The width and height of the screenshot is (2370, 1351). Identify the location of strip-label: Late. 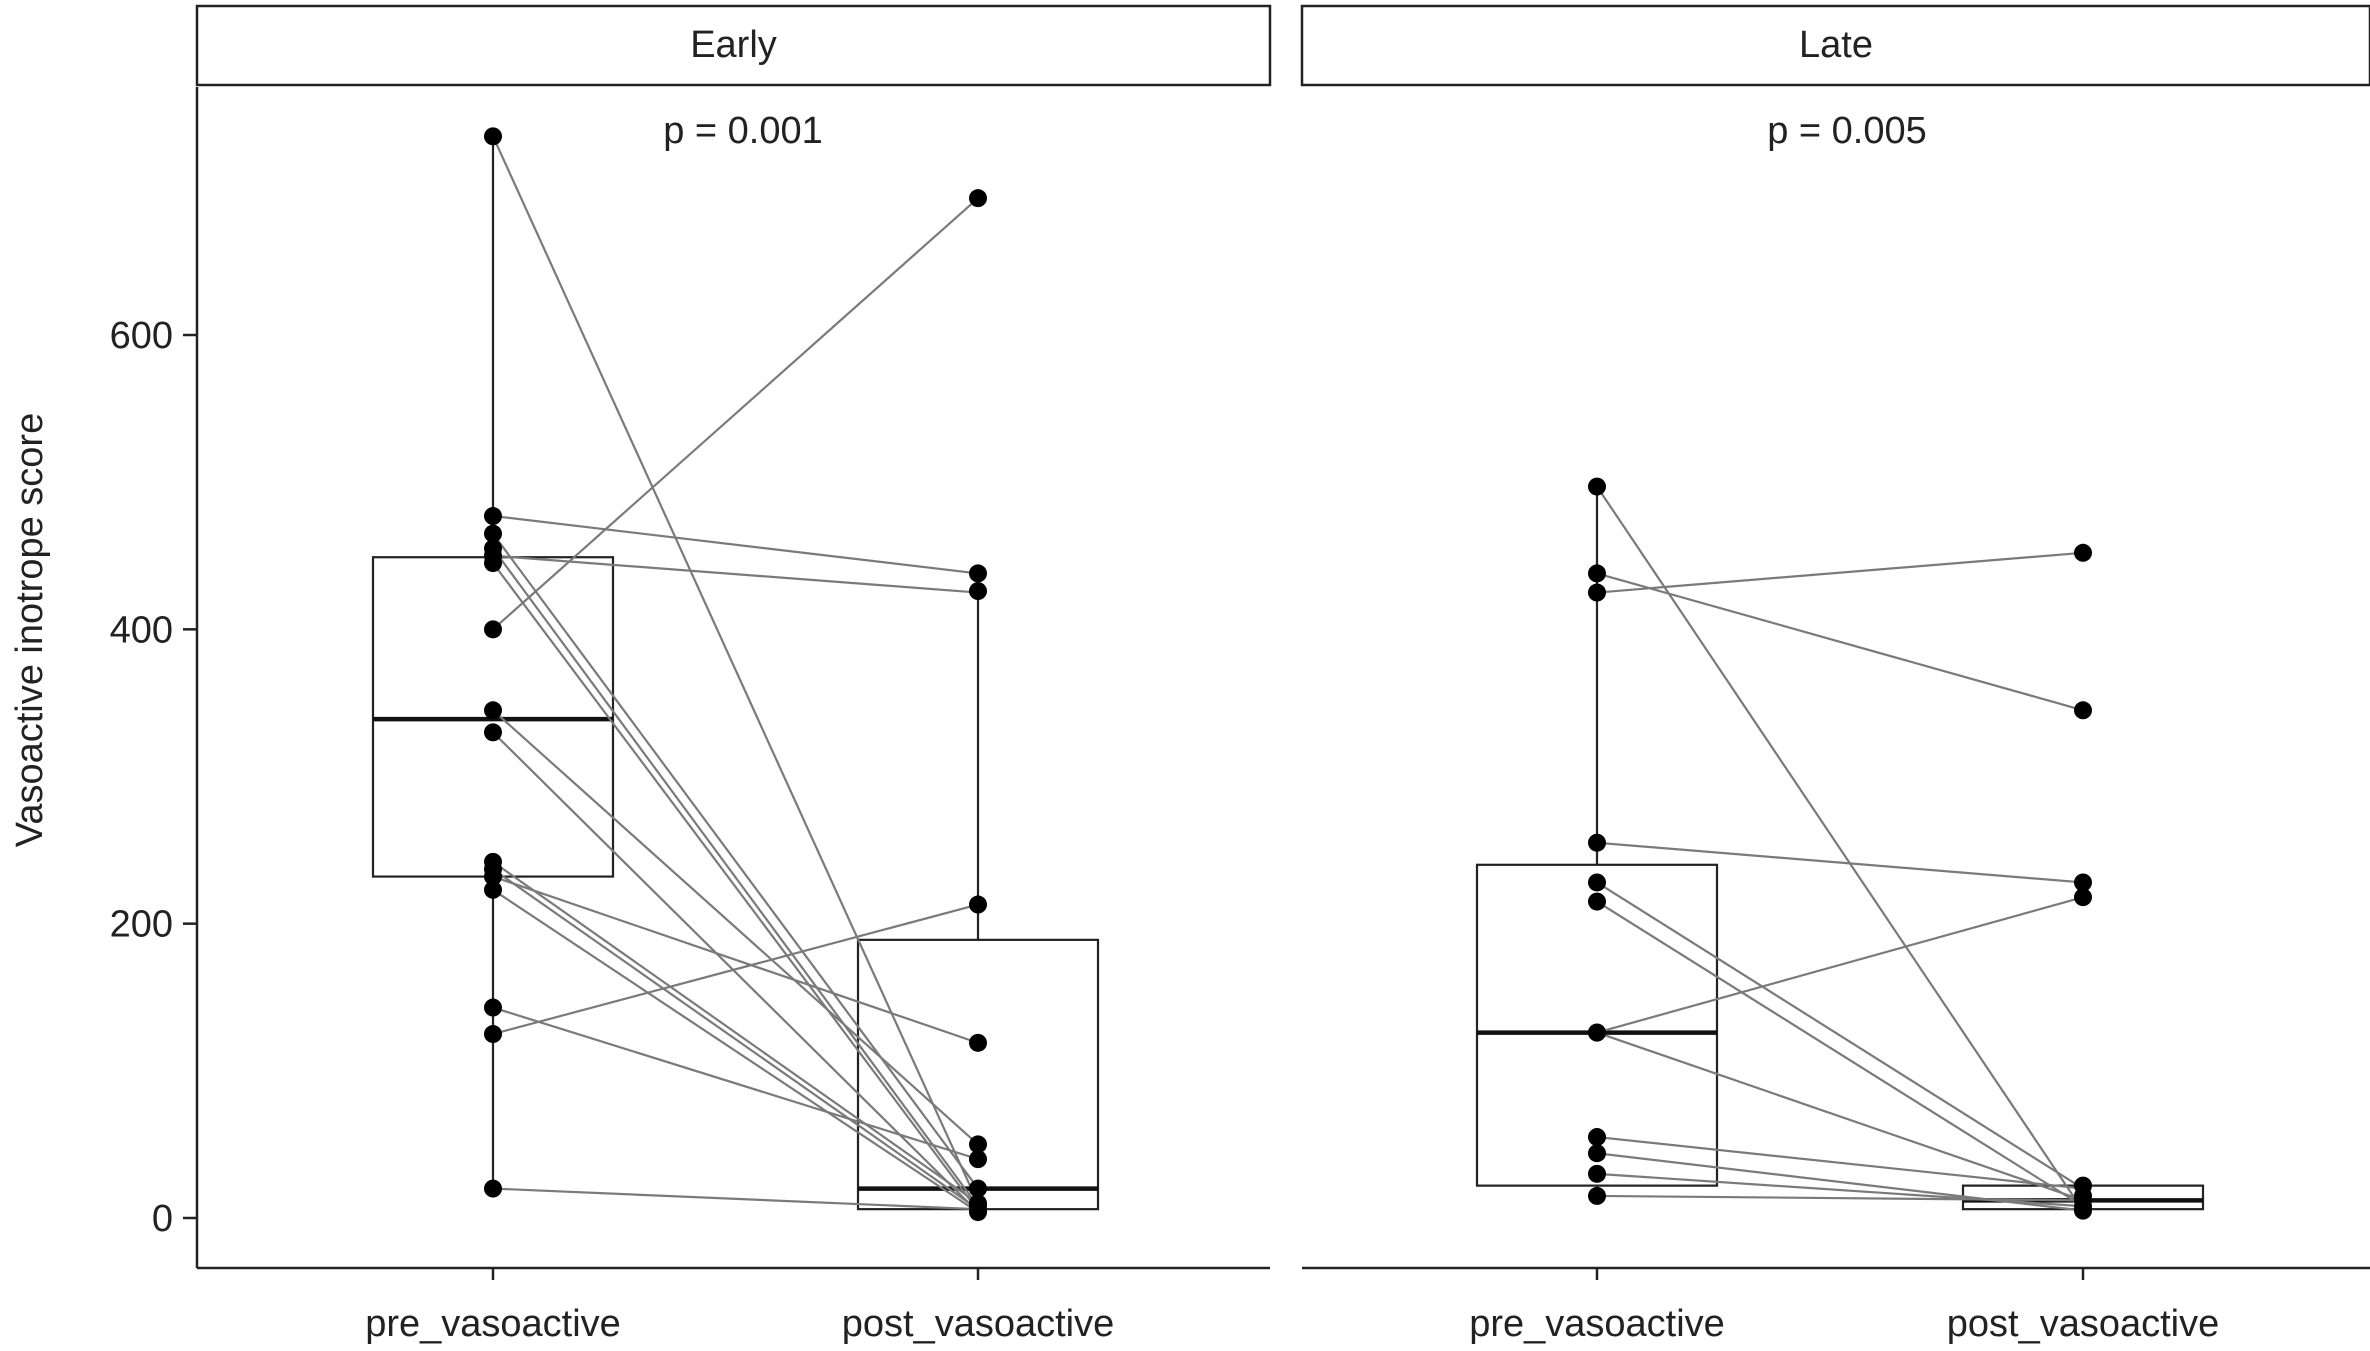
(1836, 45).